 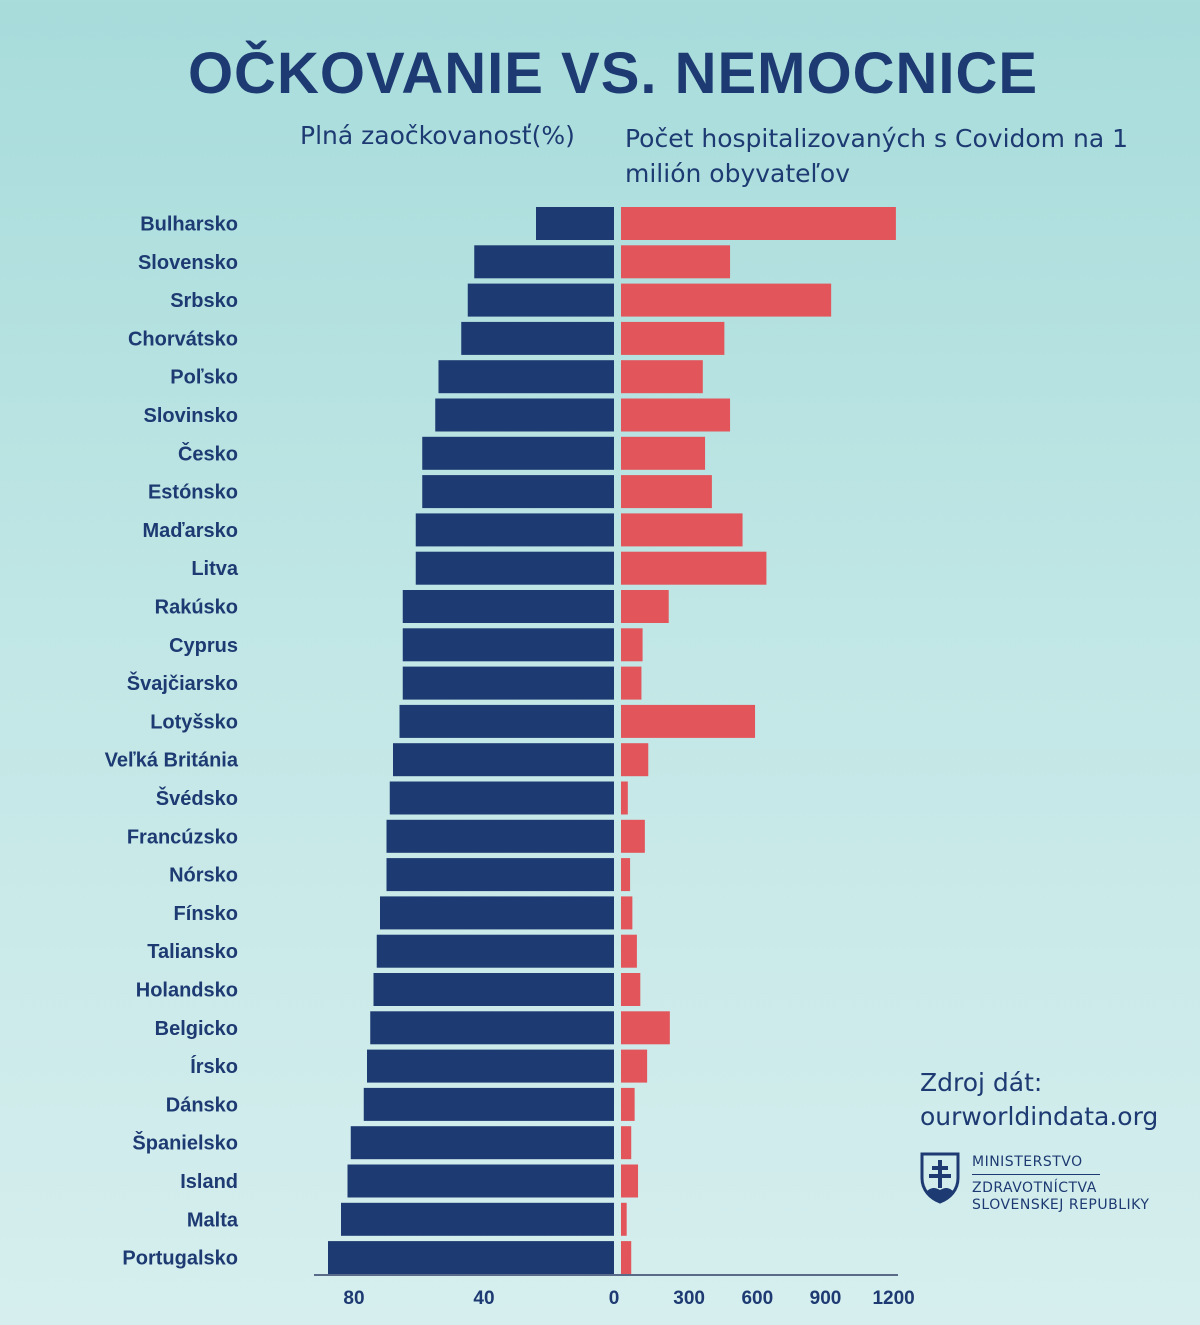 I want to click on source-label: Zdroj dát:, so click(x=981, y=1082).